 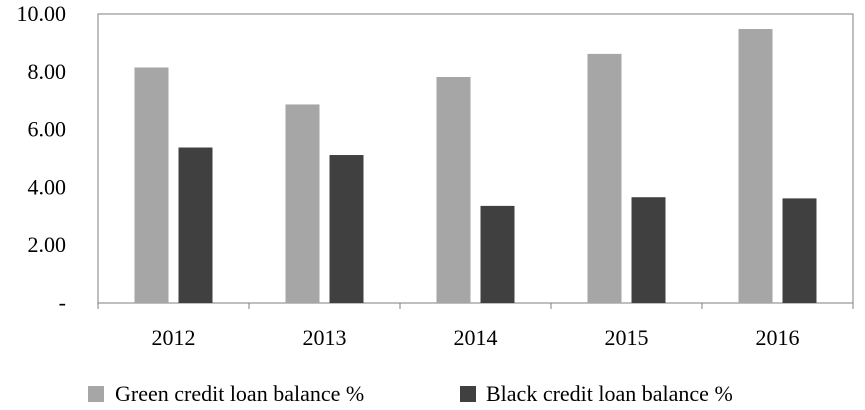 I want to click on legend-label-black: Black credit loan balance %, so click(x=609, y=393).